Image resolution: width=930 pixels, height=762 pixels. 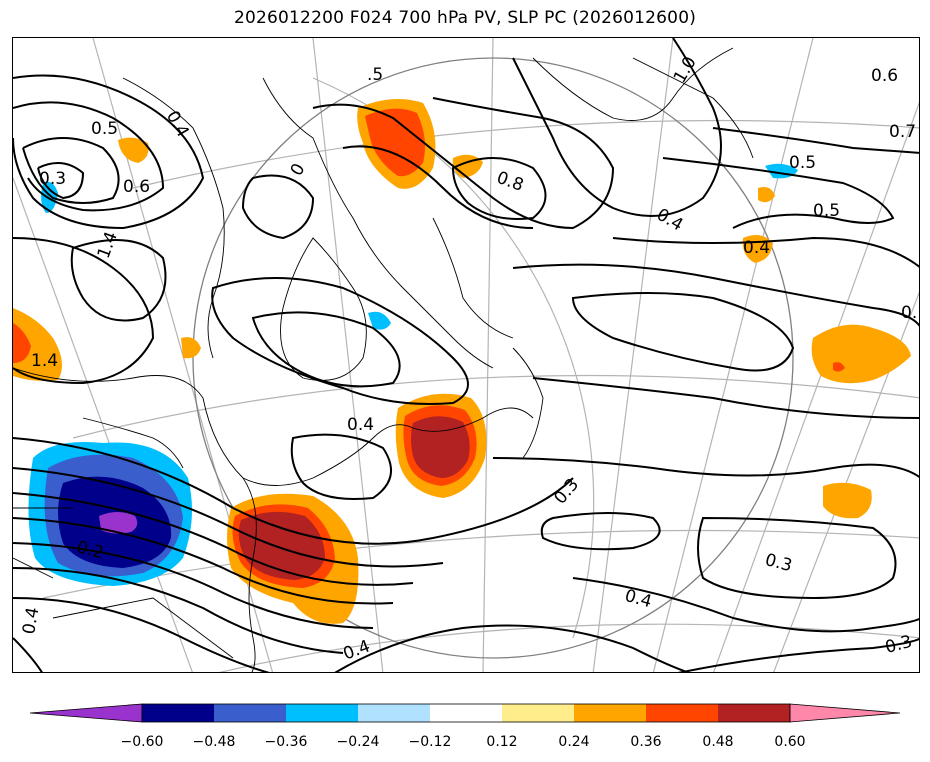 I want to click on contour-label: 0., so click(x=909, y=313).